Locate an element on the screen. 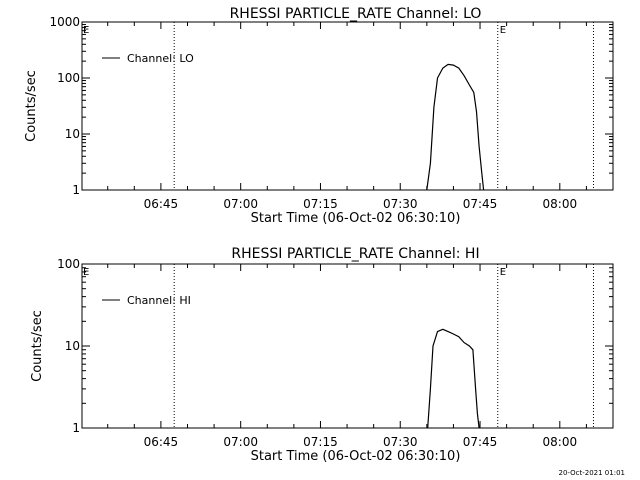 This screenshot has width=640, height=480. y-tick-label: 1000 is located at coordinates (64, 22).